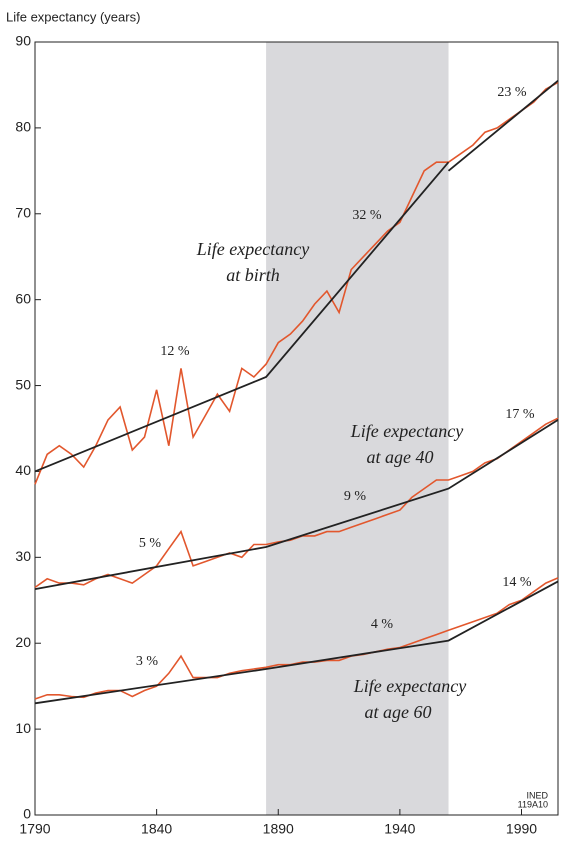  I want to click on annotation: 12 %, so click(175, 351).